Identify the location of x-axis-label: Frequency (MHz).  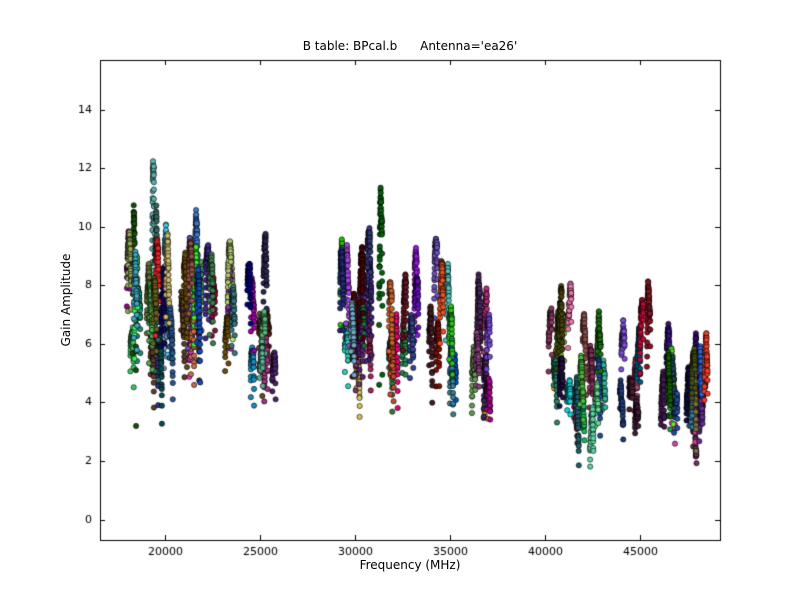
(410, 565).